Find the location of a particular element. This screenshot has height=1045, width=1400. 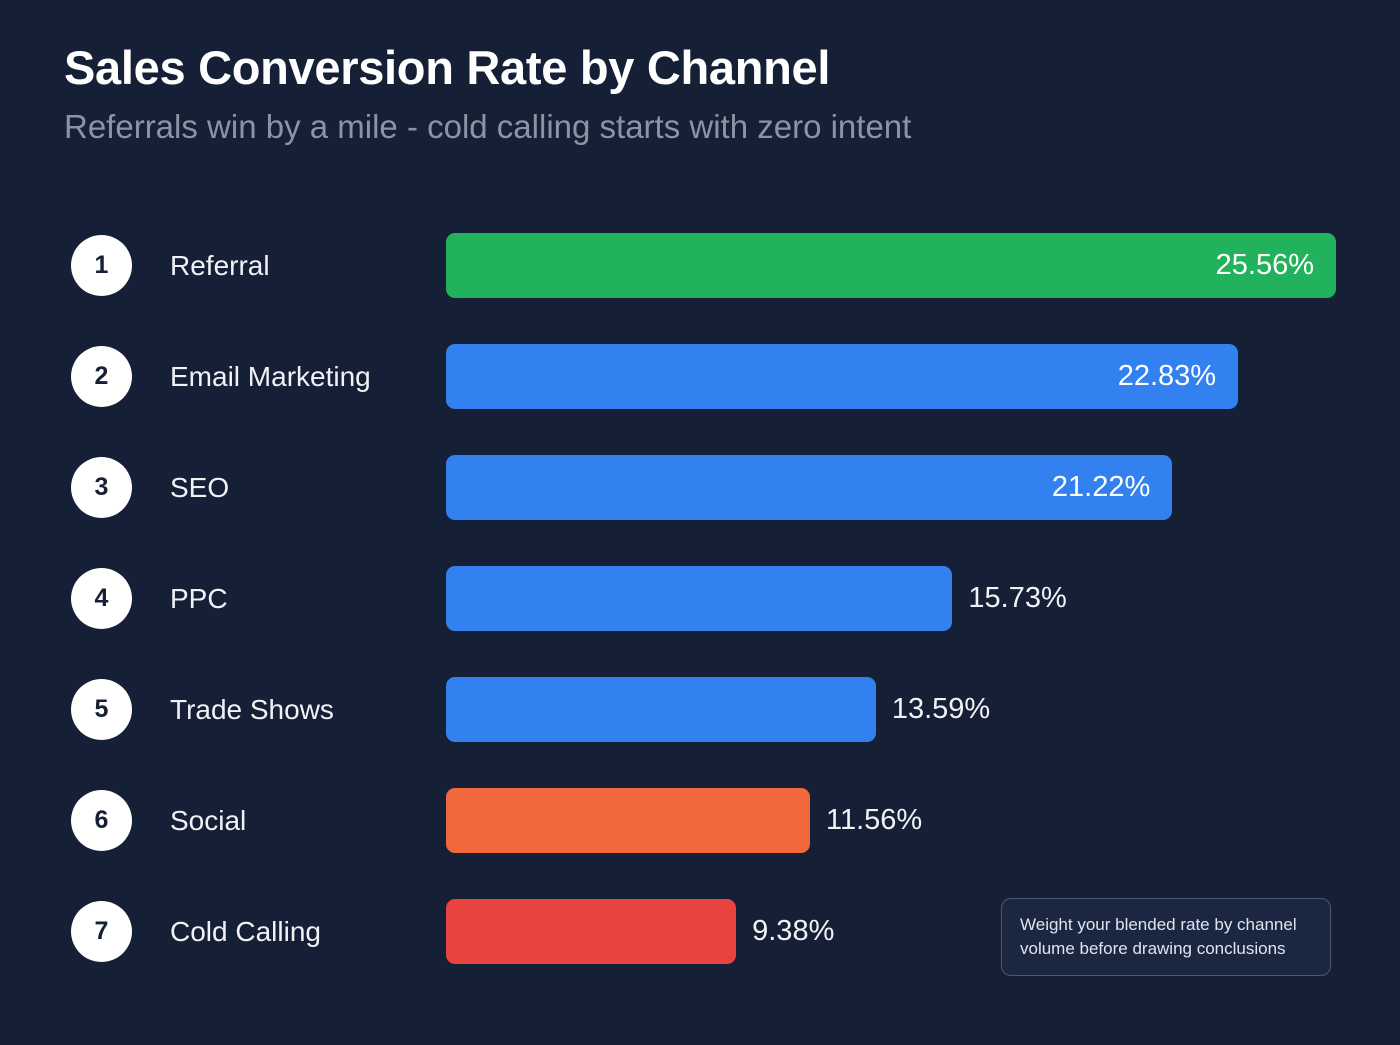

bar-track: 11.56% is located at coordinates (891, 820).